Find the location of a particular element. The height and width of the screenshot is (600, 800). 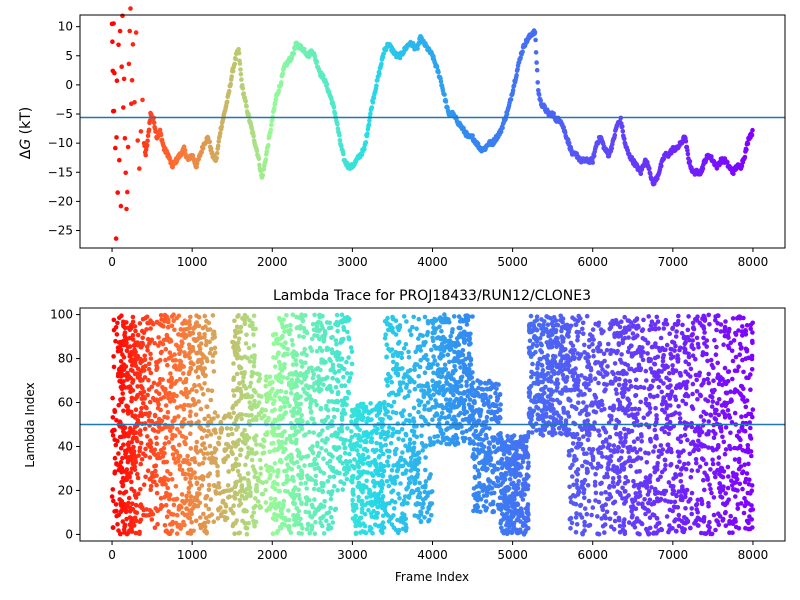

delta-g-x-tick-label: 6000 is located at coordinates (592, 262).